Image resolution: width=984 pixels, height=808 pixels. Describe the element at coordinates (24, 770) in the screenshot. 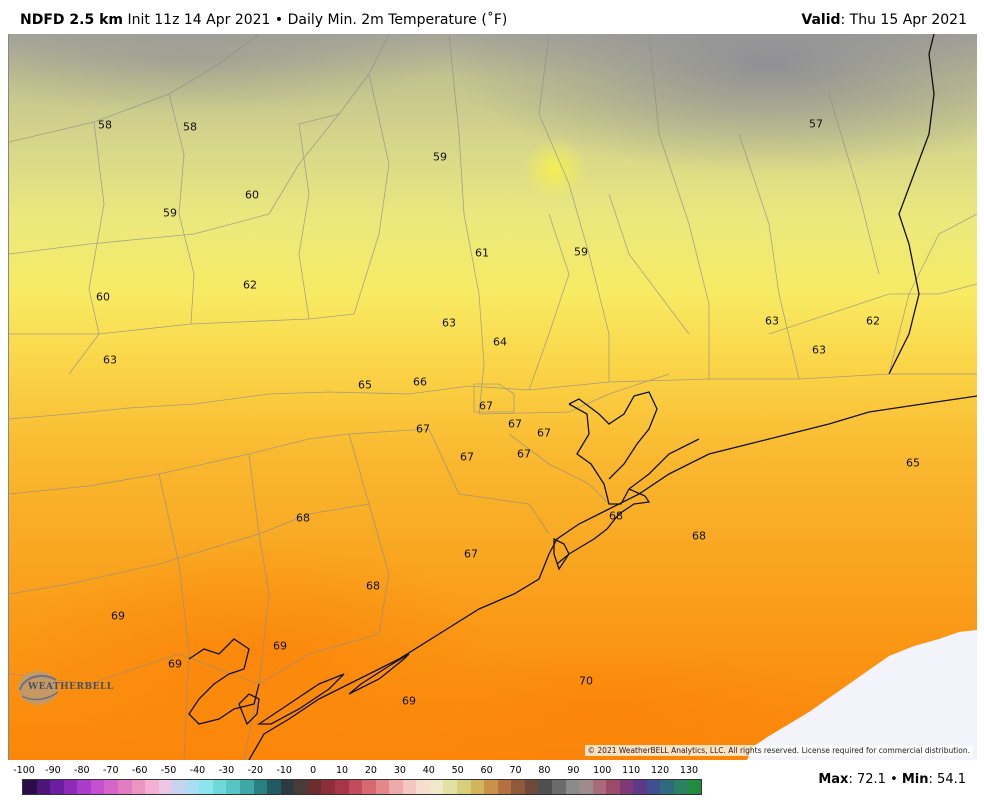

I see `colorbar-tick-label: -100` at that location.